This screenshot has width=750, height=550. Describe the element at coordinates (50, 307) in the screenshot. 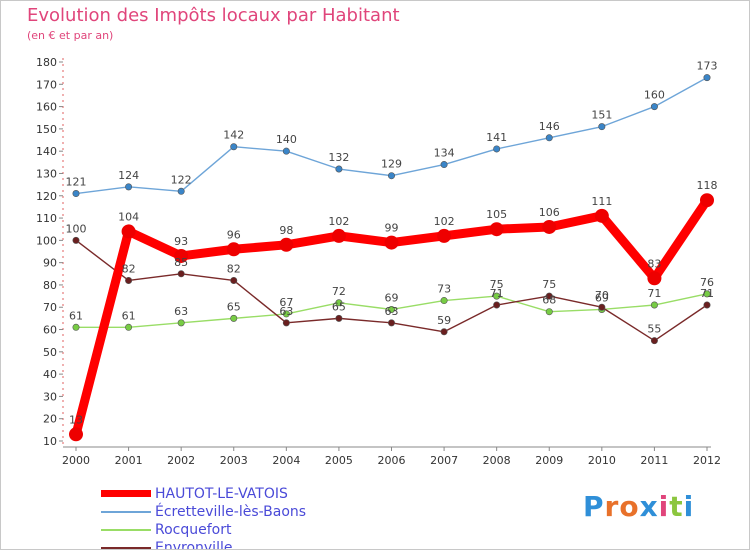

I see `y-tick-label: 70` at that location.